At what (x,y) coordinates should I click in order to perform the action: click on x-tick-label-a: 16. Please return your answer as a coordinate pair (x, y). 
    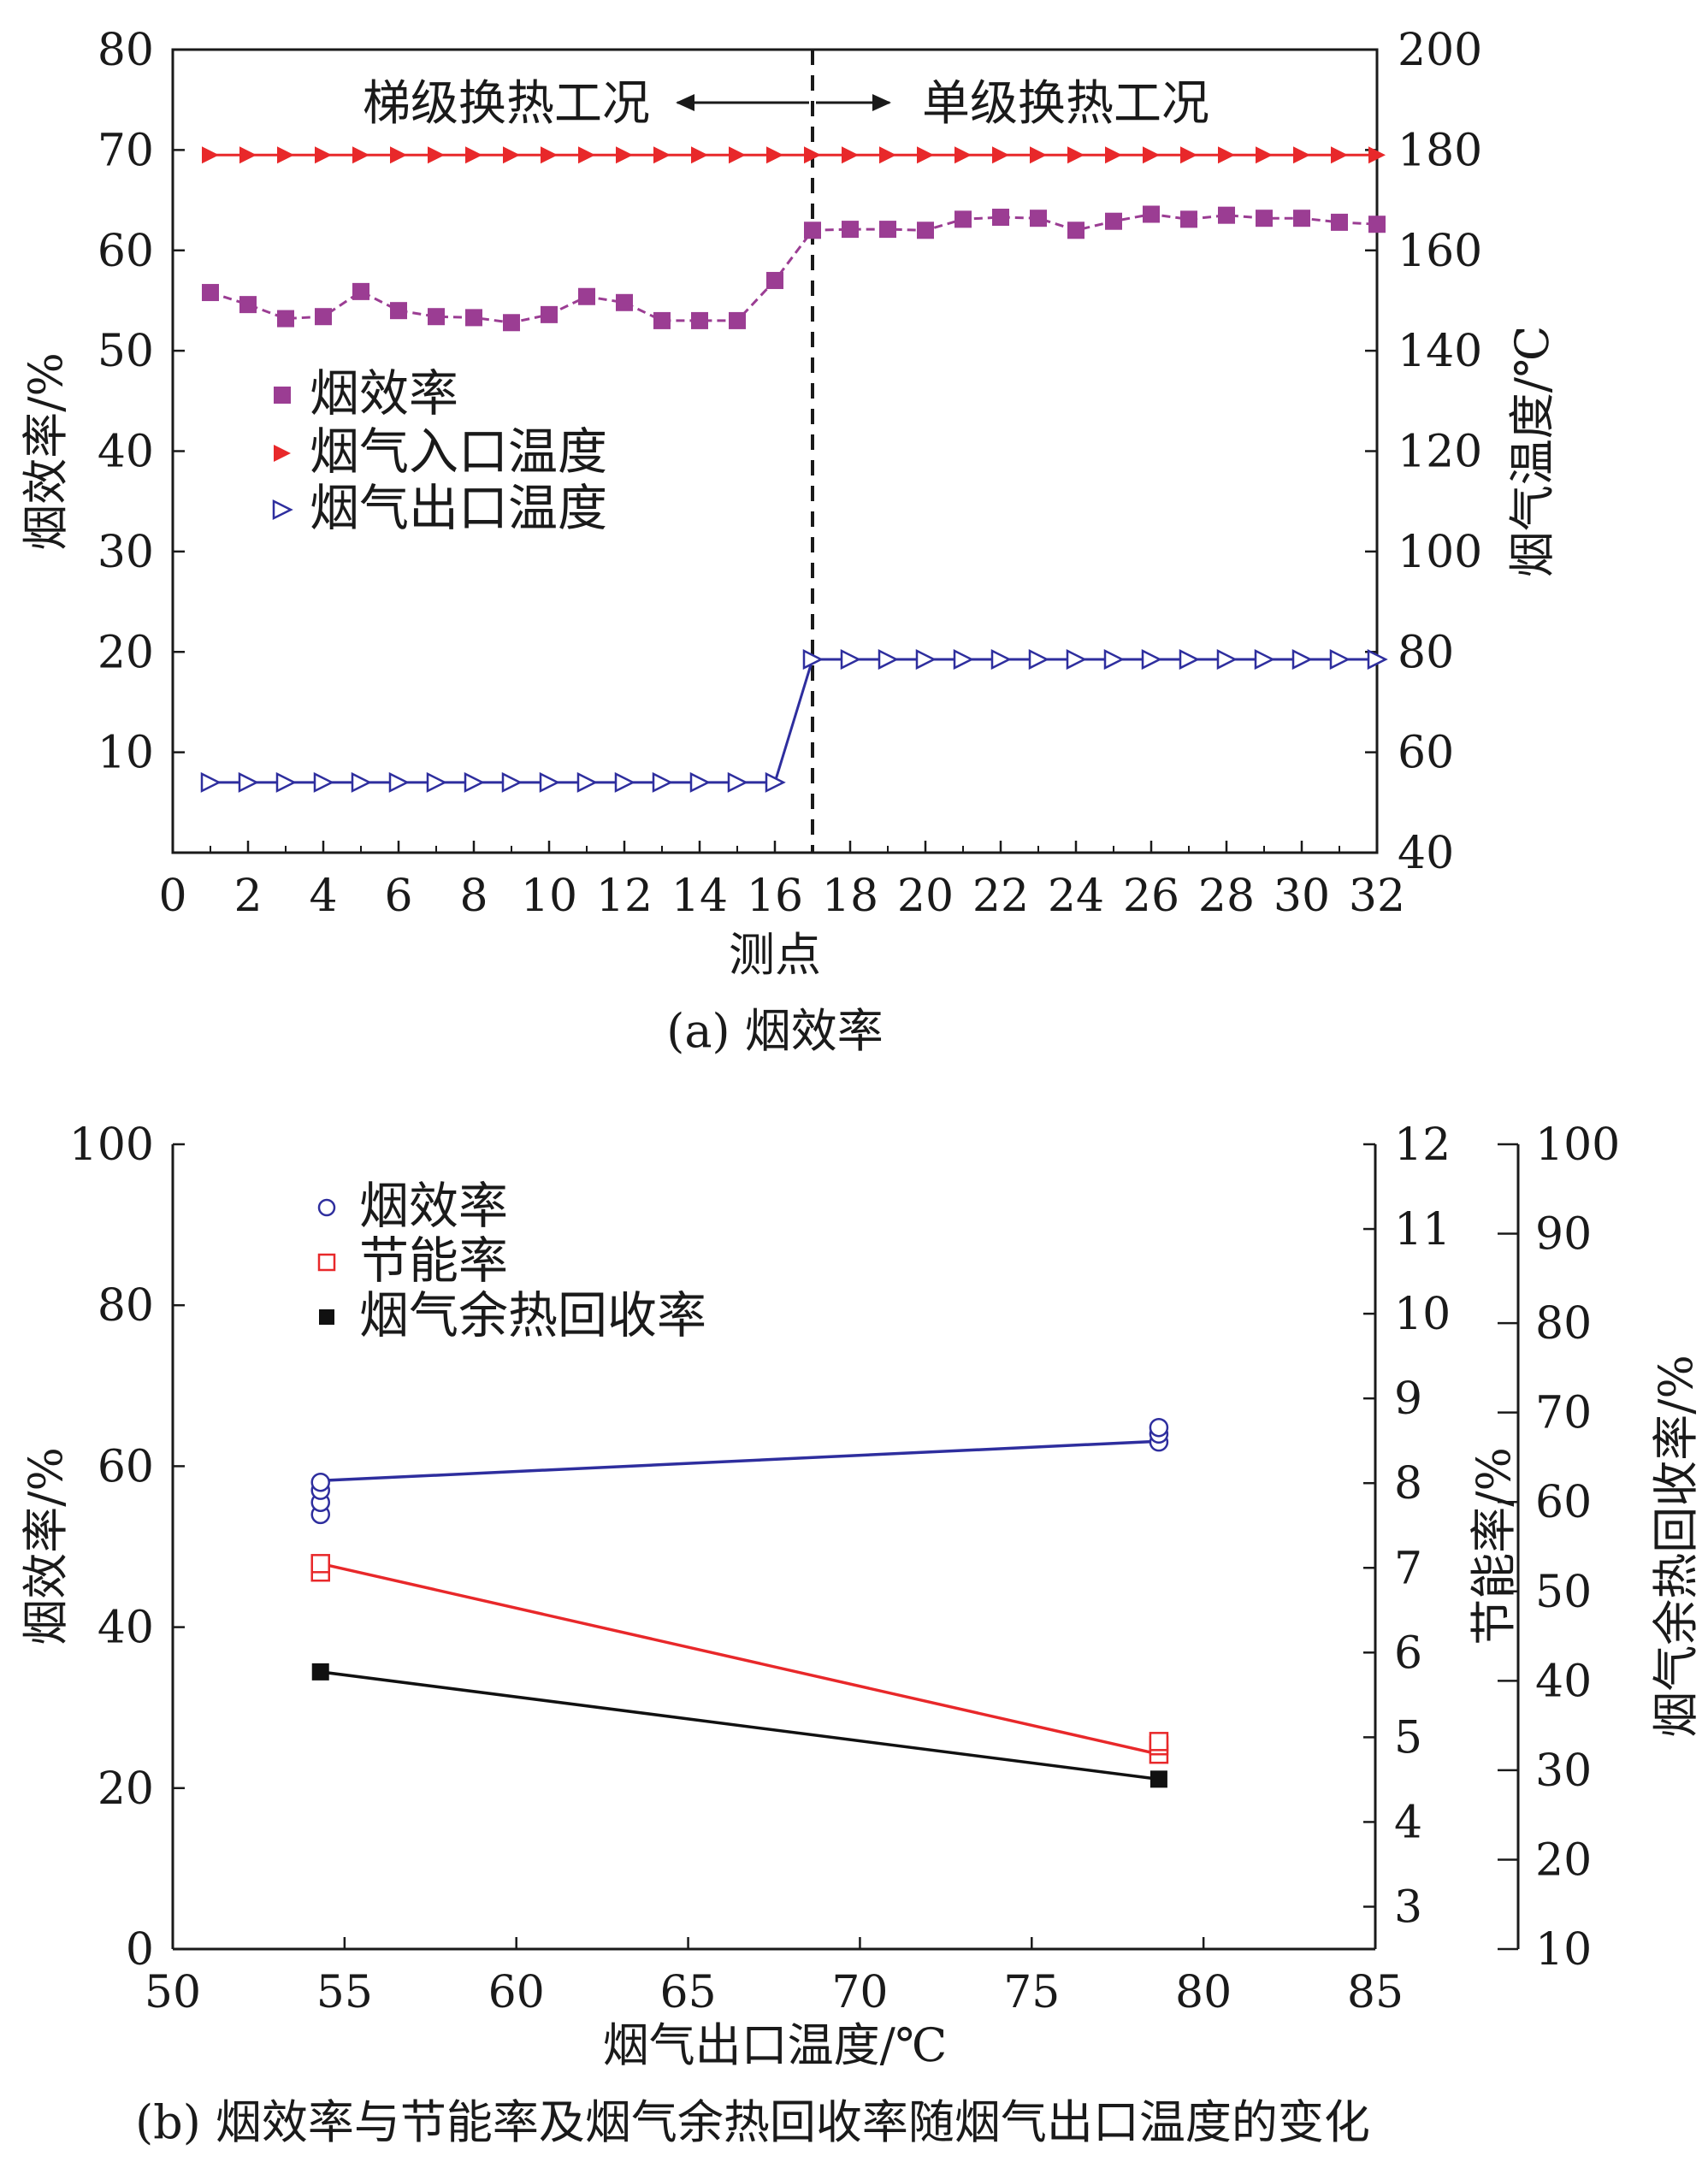
    Looking at the image, I should click on (775, 896).